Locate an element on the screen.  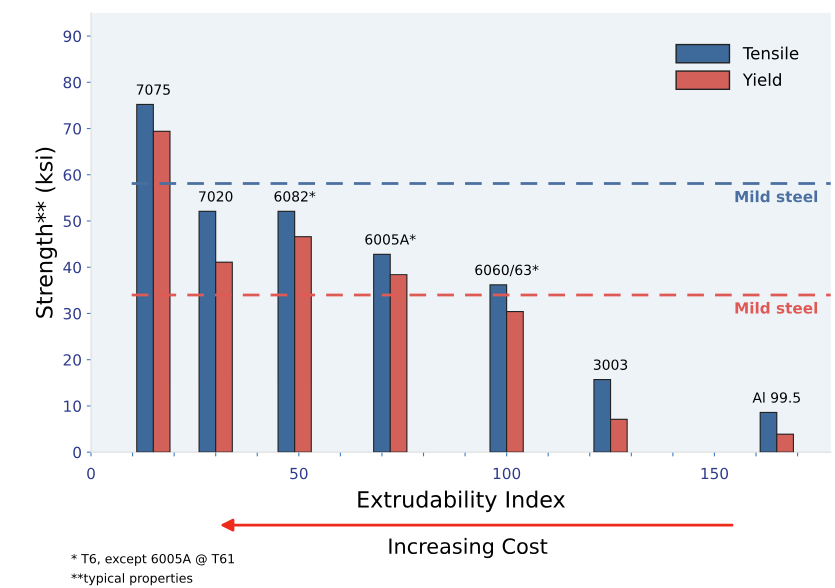
text: **typical properties is located at coordinates (131, 579).